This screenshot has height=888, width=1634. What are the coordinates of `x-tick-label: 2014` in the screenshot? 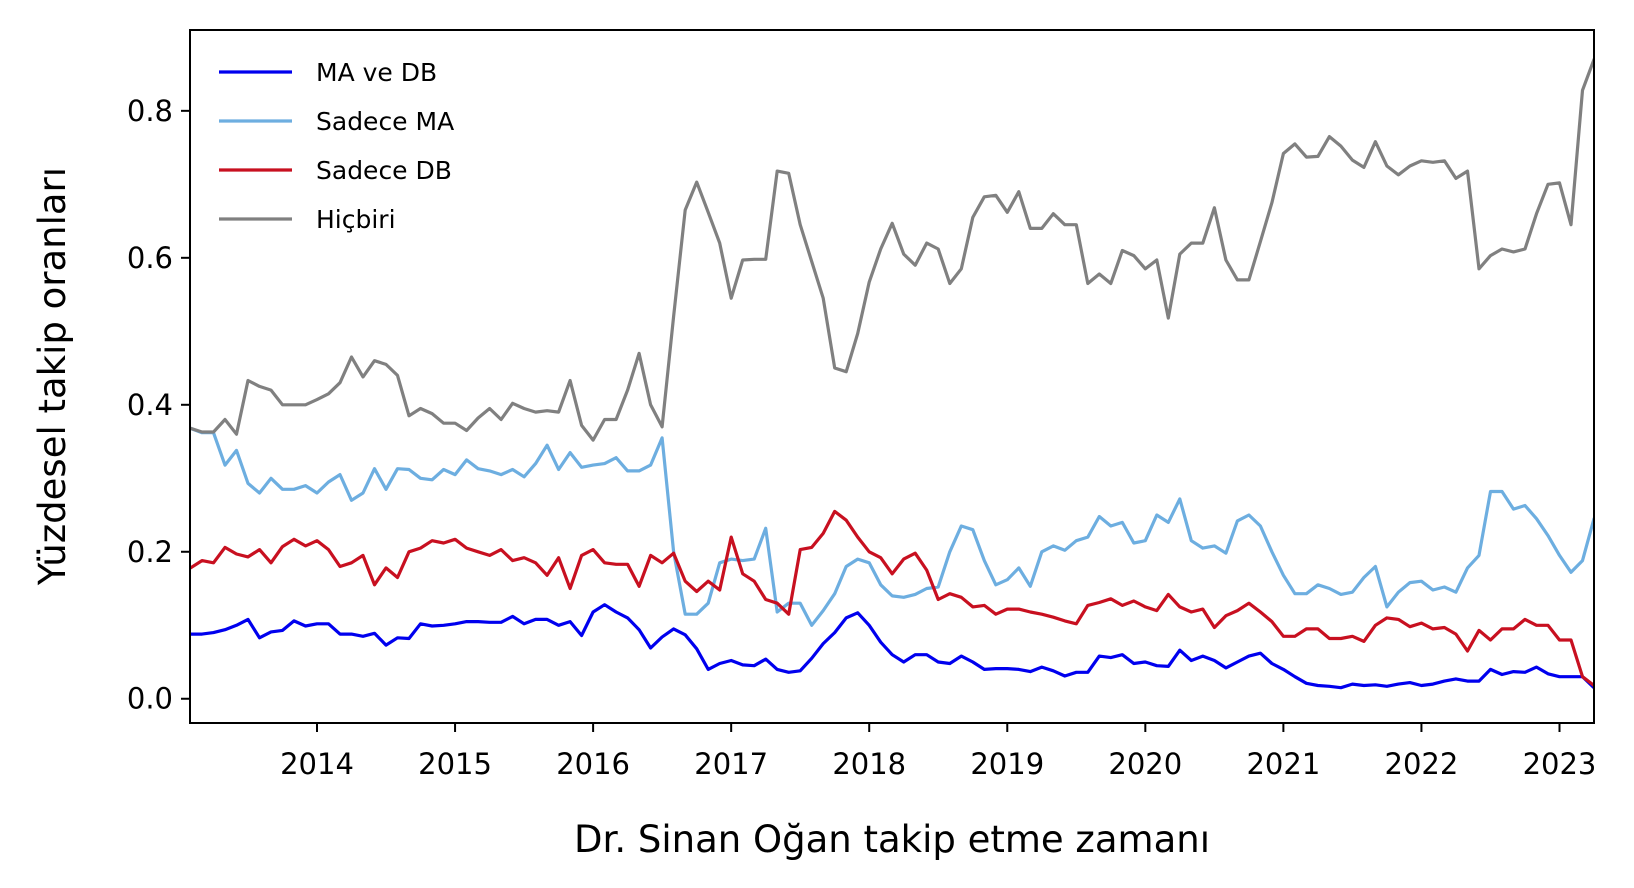 It's located at (317, 764).